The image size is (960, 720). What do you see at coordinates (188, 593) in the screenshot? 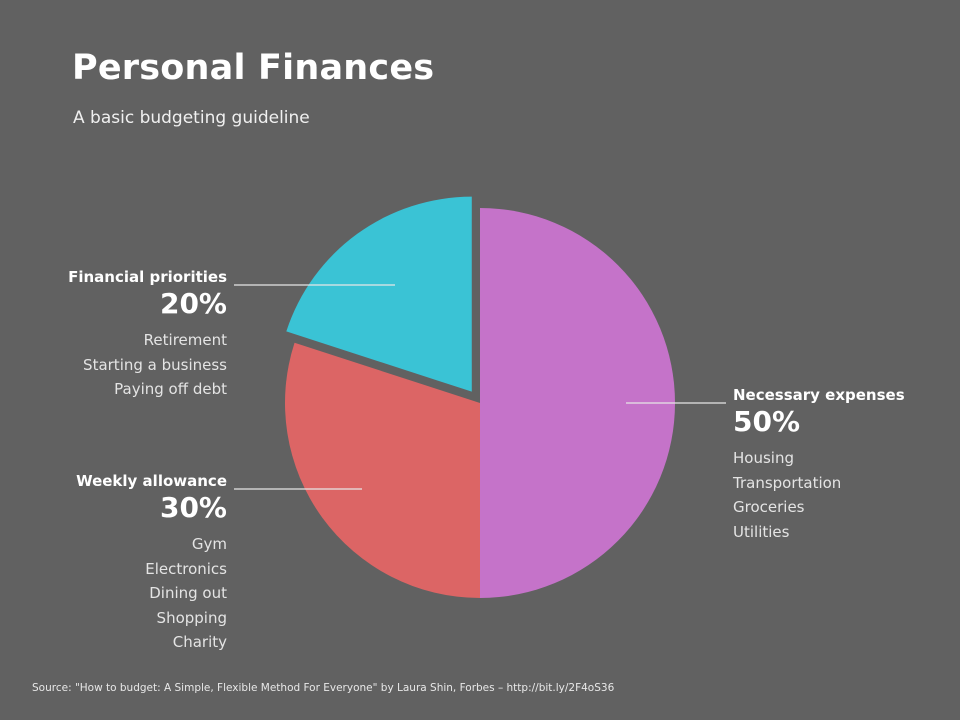
I see `category-item: Dining out` at bounding box center [188, 593].